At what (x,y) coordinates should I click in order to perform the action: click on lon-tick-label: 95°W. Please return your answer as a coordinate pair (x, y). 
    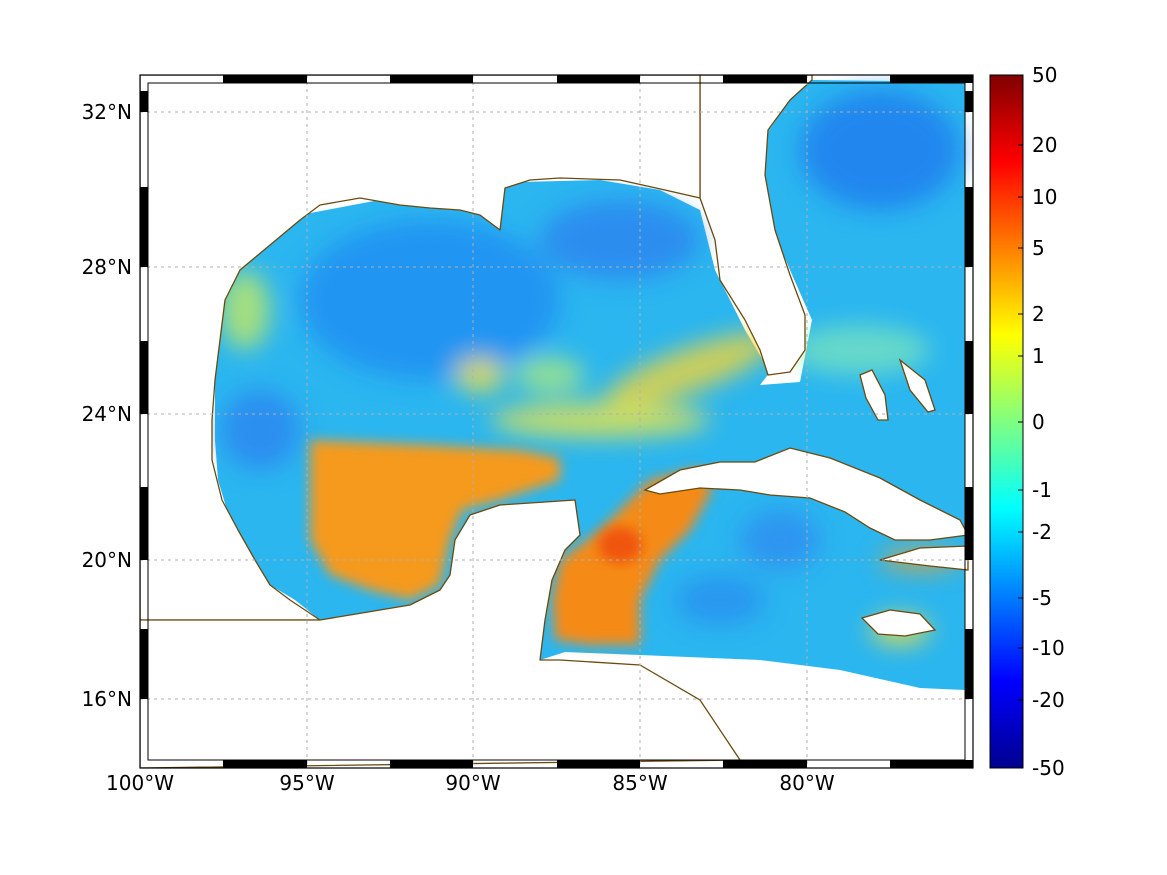
    Looking at the image, I should click on (306, 783).